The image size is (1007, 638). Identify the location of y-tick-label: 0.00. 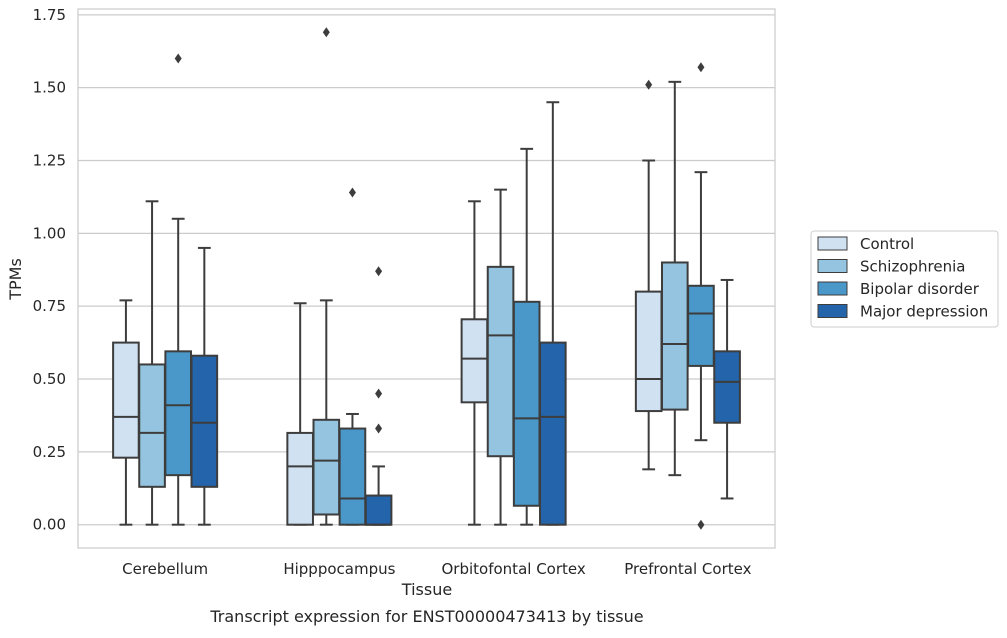
(49, 525).